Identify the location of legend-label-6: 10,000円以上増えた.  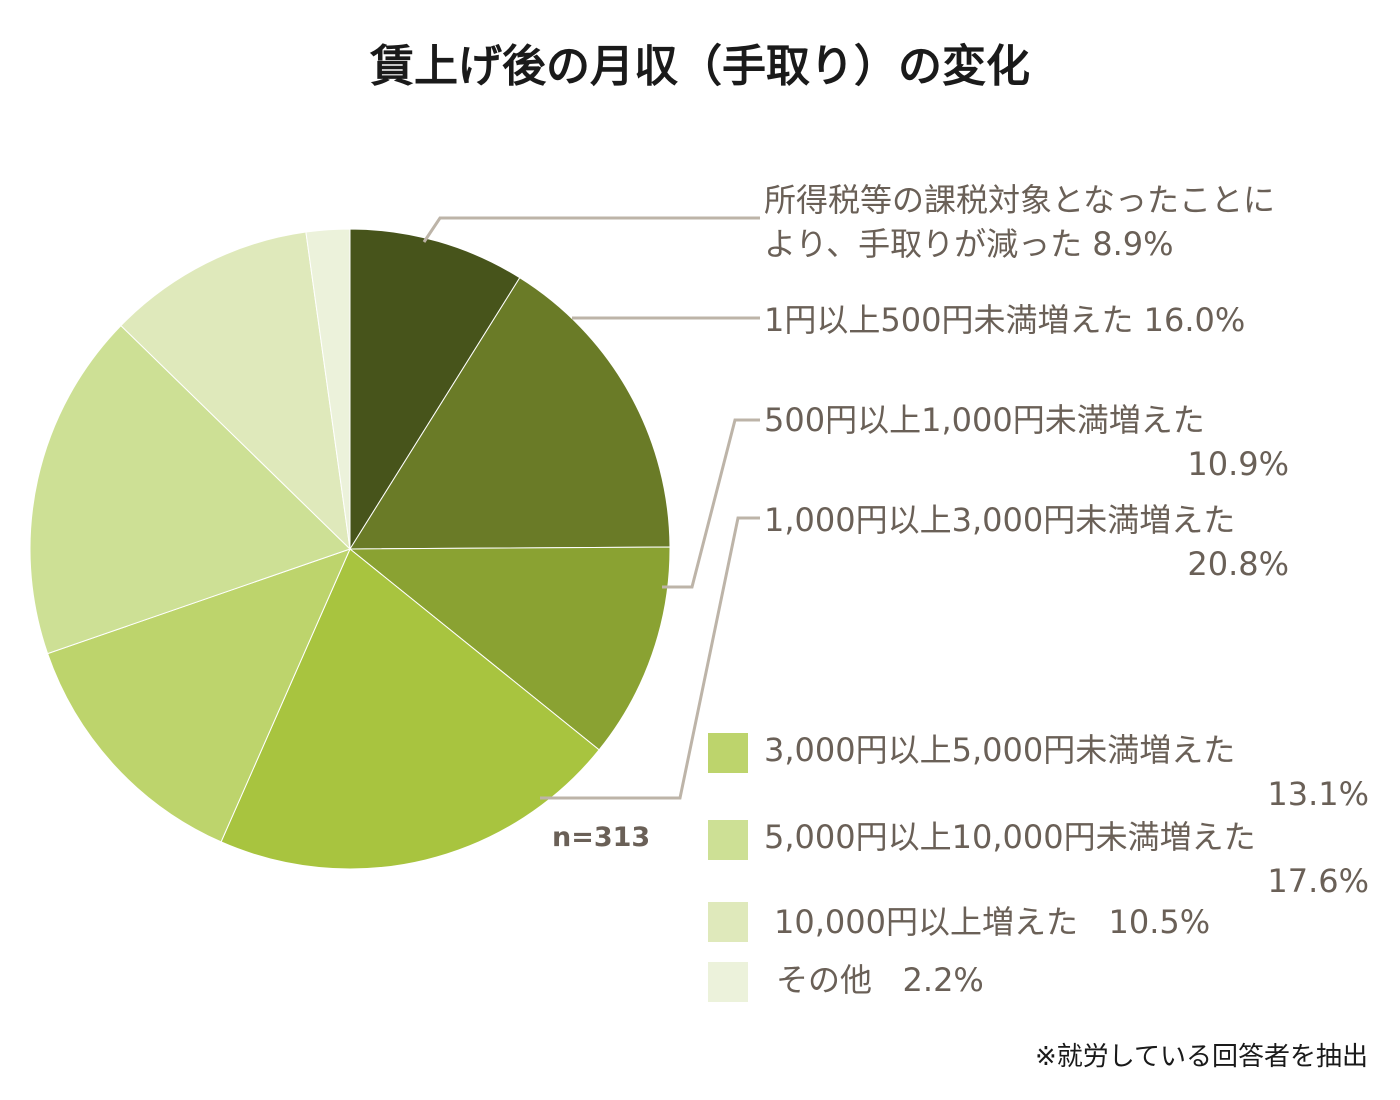
(926, 922).